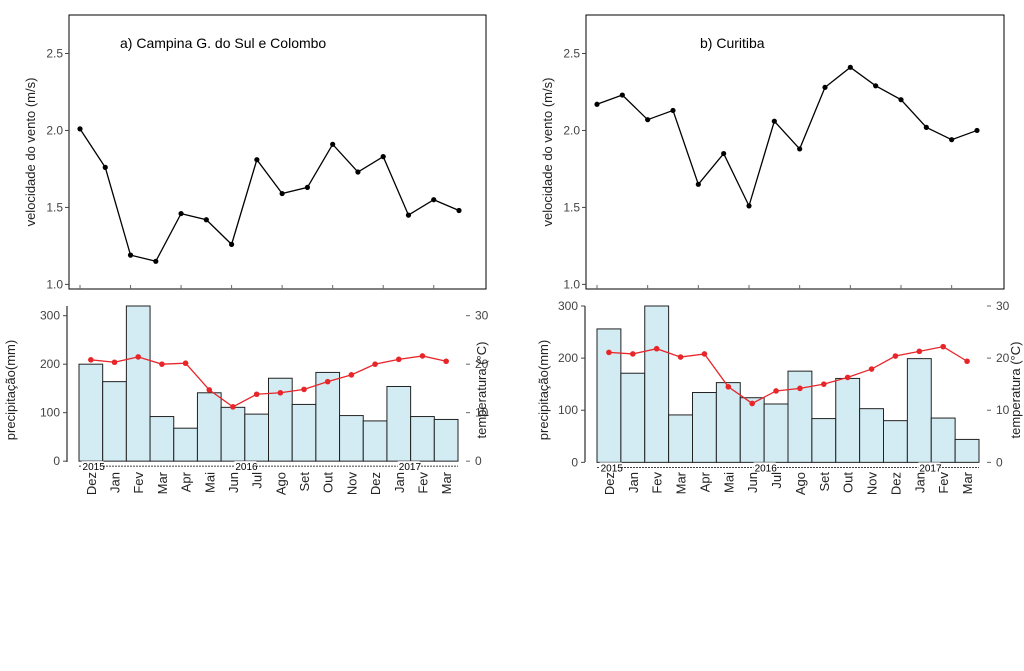 The image size is (1024, 671). I want to click on y2-tick-label: 30, so click(482, 316).